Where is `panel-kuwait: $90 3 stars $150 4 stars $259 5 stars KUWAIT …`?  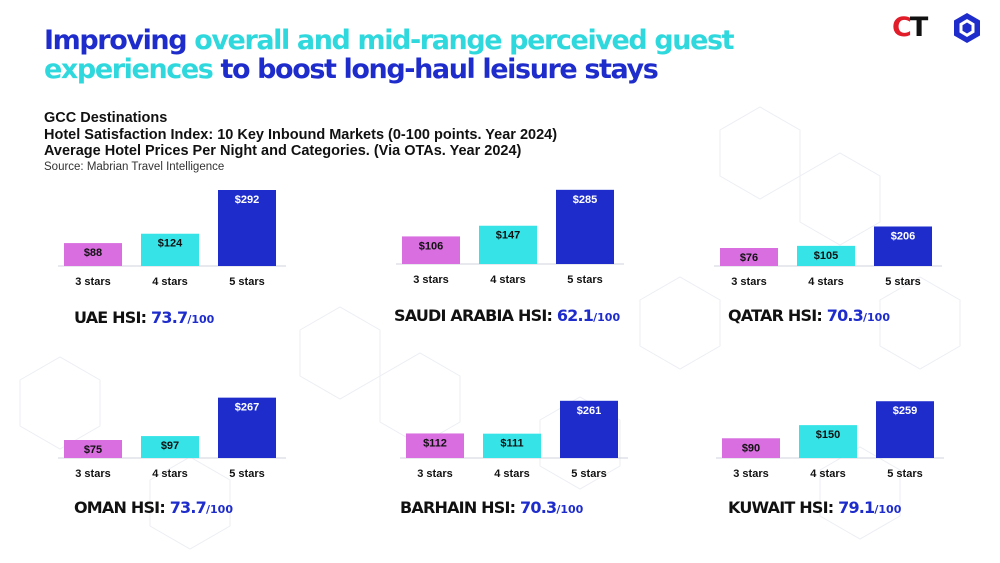
panel-kuwait: $90 3 stars $150 4 stars $259 5 stars KUWAIT … is located at coordinates (838, 459).